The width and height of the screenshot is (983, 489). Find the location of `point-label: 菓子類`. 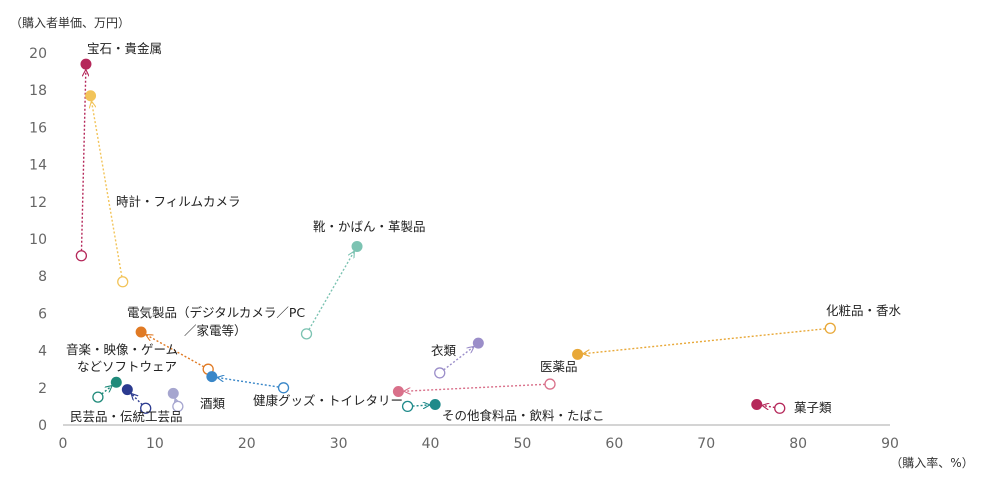

point-label: 菓子類 is located at coordinates (813, 407).